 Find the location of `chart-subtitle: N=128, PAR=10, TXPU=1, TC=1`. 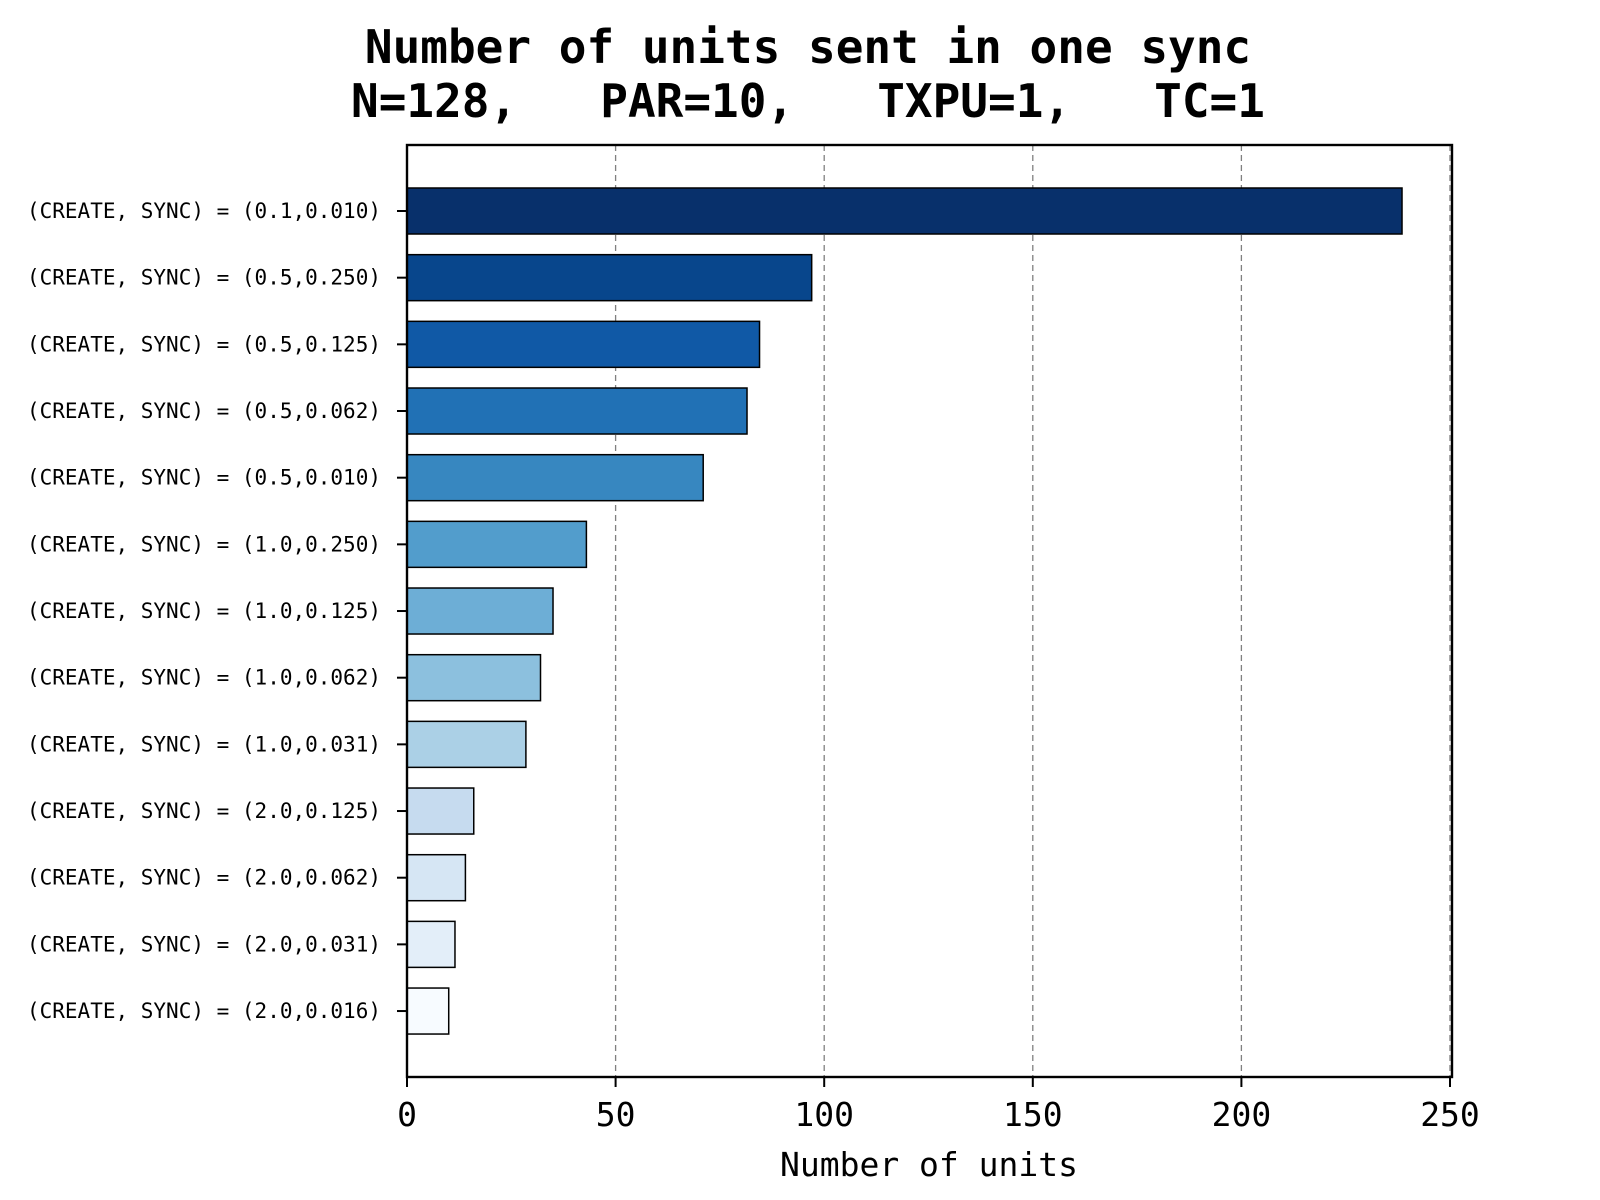

chart-subtitle: N=128, PAR=10, TXPU=1, TC=1 is located at coordinates (808, 101).